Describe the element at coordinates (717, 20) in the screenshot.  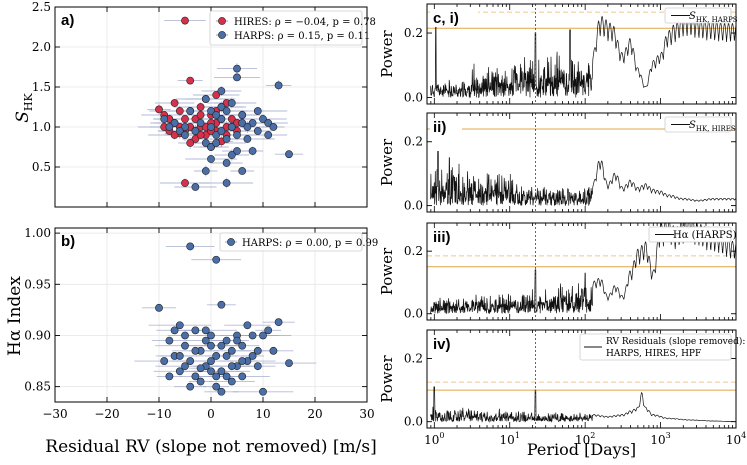
I see `legend-label-sub: HK, HARPS` at that location.